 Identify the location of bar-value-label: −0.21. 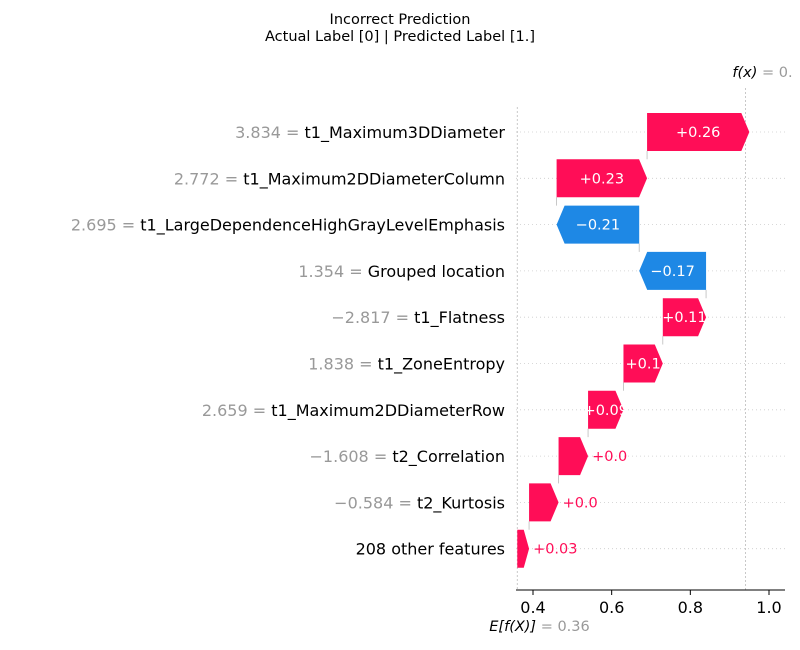
(598, 226).